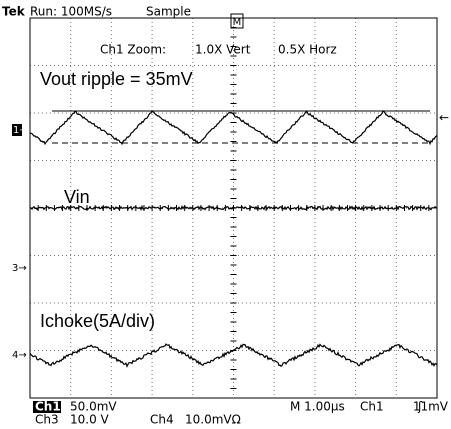  I want to click on footer-timebase: M 1.00µs, so click(317, 407).